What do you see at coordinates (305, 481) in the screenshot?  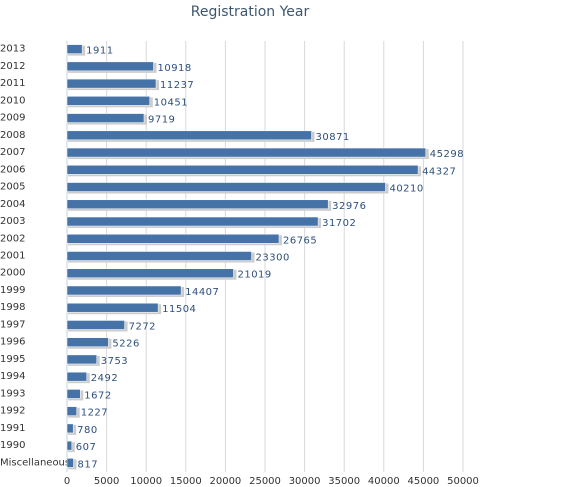 I see `x-tick-label: 30000` at bounding box center [305, 481].